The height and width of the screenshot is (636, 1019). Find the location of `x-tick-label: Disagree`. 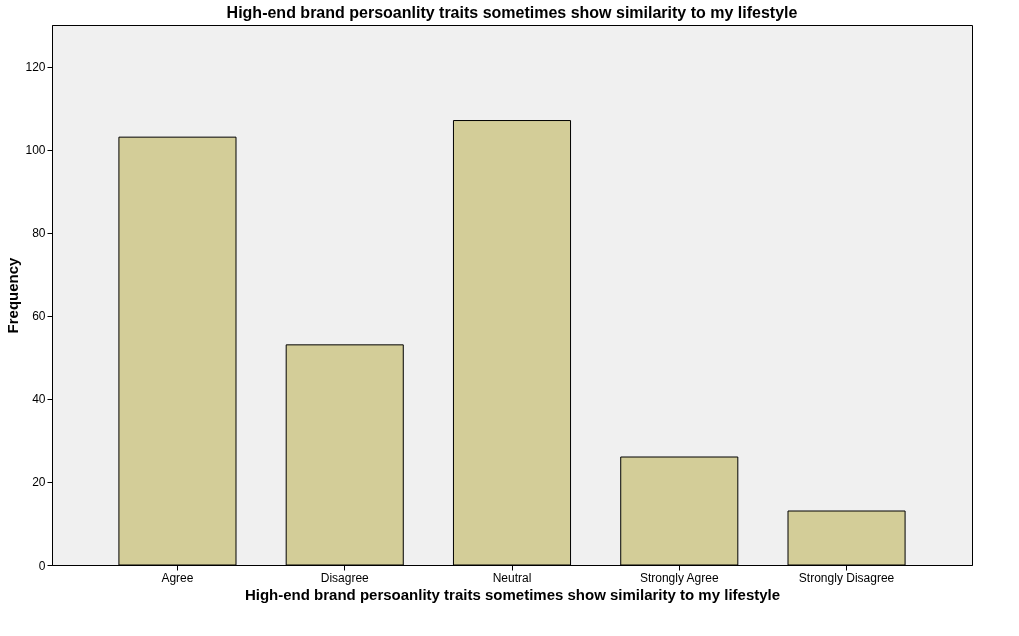

x-tick-label: Disagree is located at coordinates (345, 577).